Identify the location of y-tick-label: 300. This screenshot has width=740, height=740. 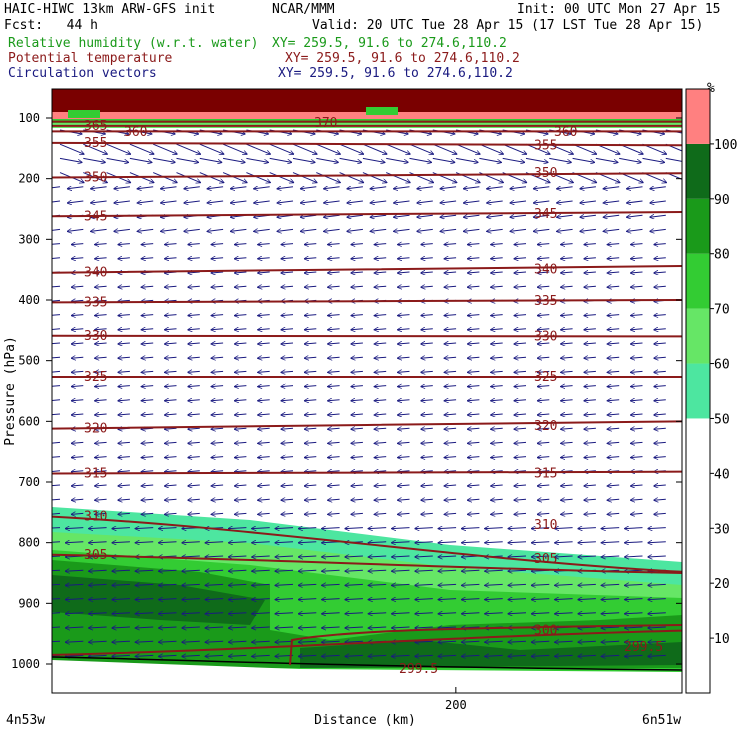
(29, 239).